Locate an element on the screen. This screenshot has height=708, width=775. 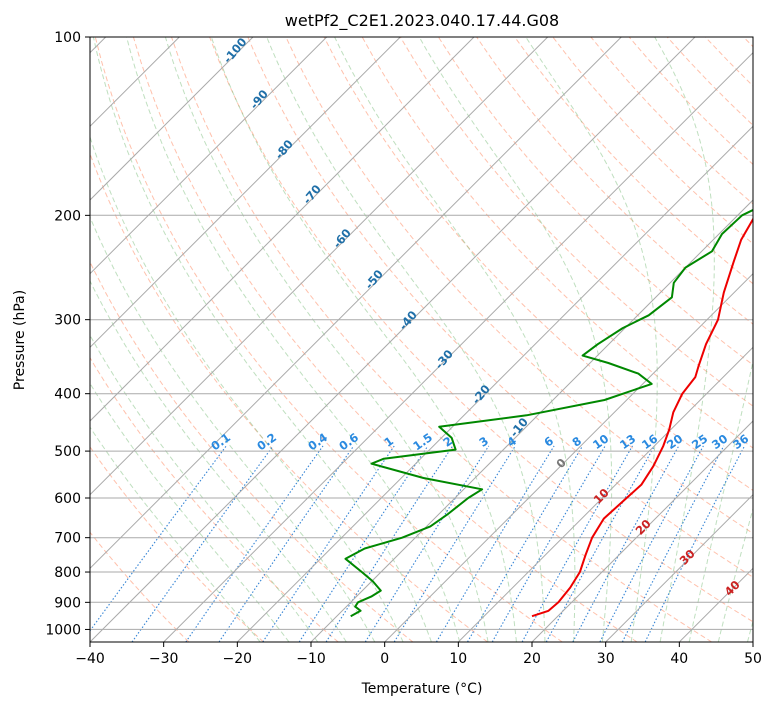
dry-adiabat-label: -50 is located at coordinates (374, 279).